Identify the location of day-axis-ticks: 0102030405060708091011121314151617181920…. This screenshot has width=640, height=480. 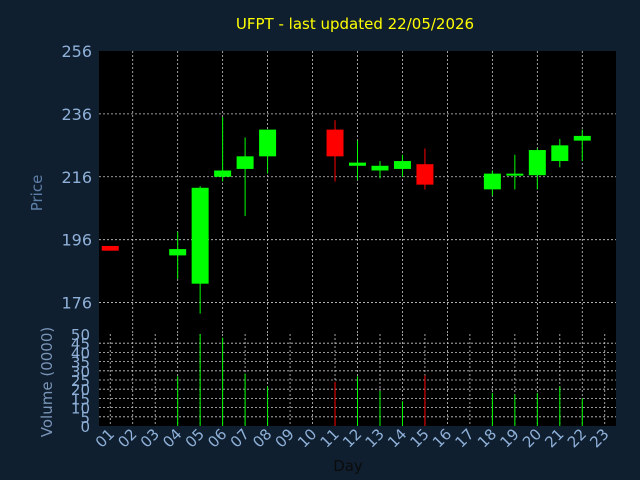
(352, 438).